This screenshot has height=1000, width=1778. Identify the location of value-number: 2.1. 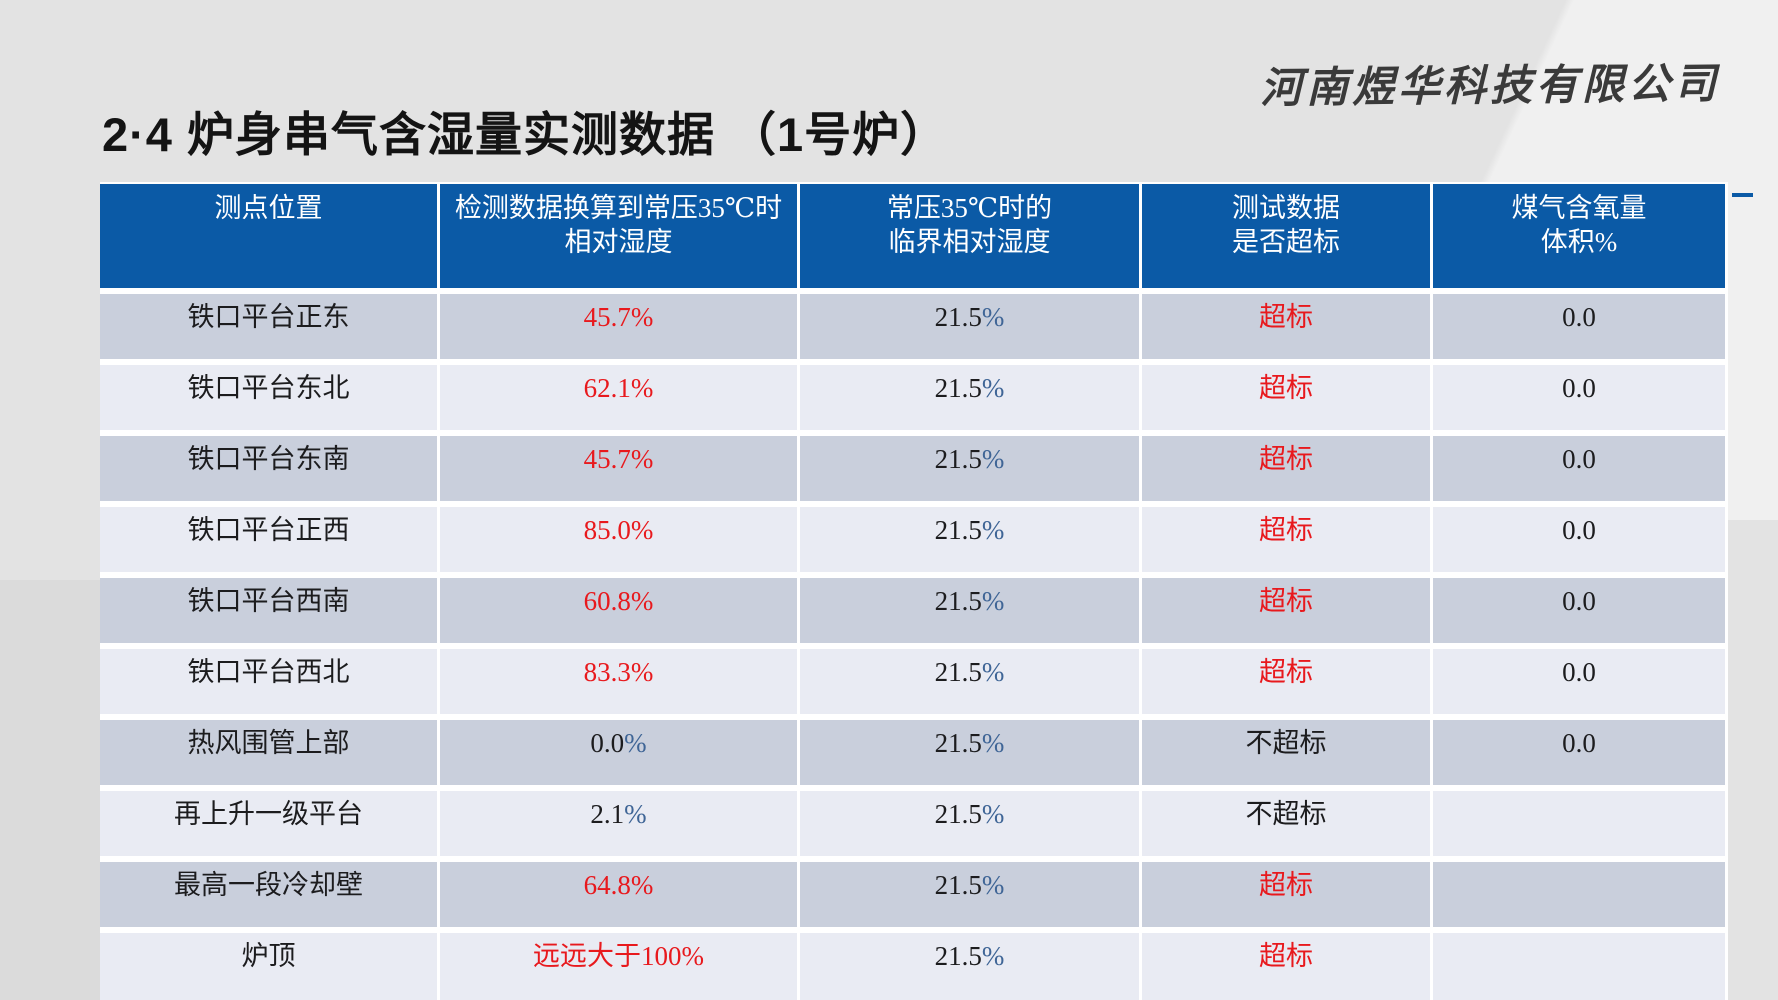
(607, 814).